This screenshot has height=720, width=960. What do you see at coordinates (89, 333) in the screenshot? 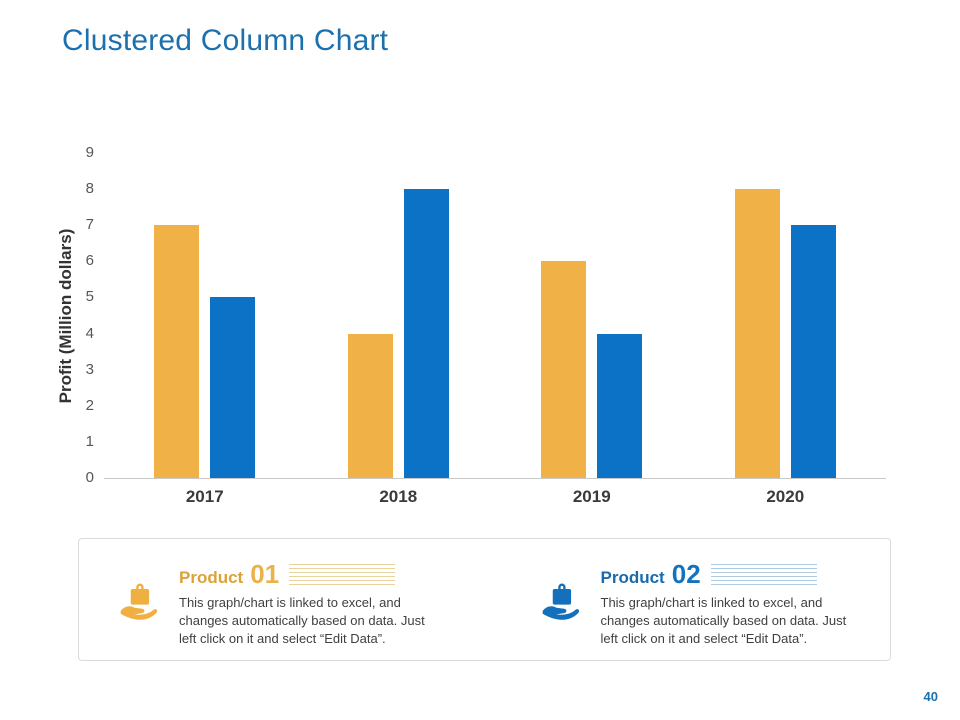
I see `y-tick-label: 4` at bounding box center [89, 333].